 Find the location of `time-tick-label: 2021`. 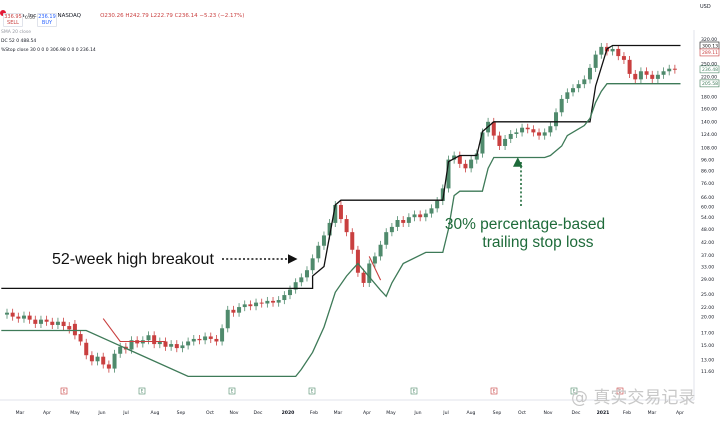

time-tick-label: 2021 is located at coordinates (603, 413).